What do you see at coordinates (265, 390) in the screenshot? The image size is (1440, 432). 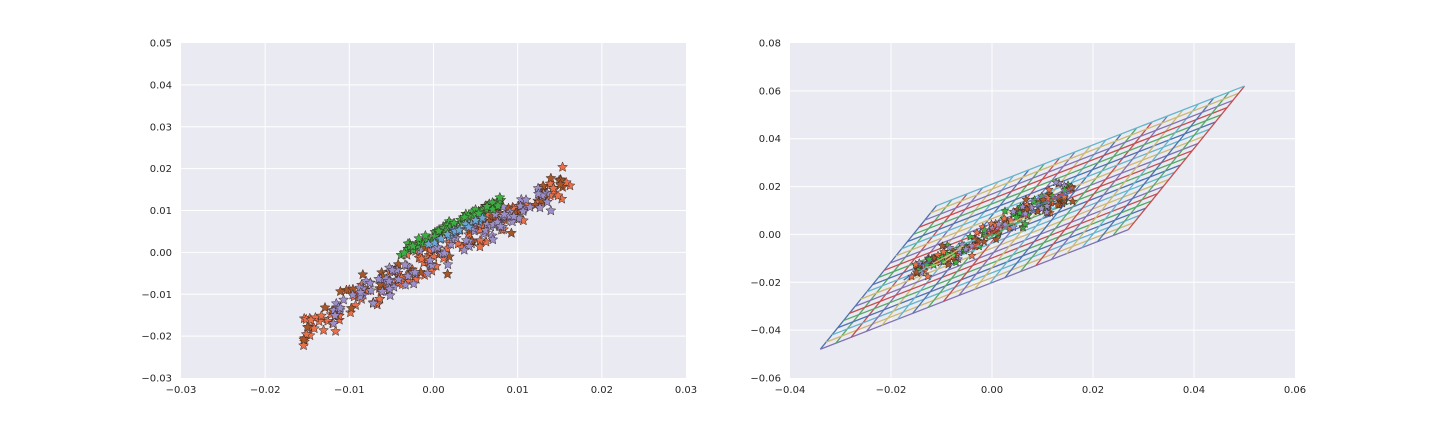 I see `x-tick-label: −0.02` at bounding box center [265, 390].